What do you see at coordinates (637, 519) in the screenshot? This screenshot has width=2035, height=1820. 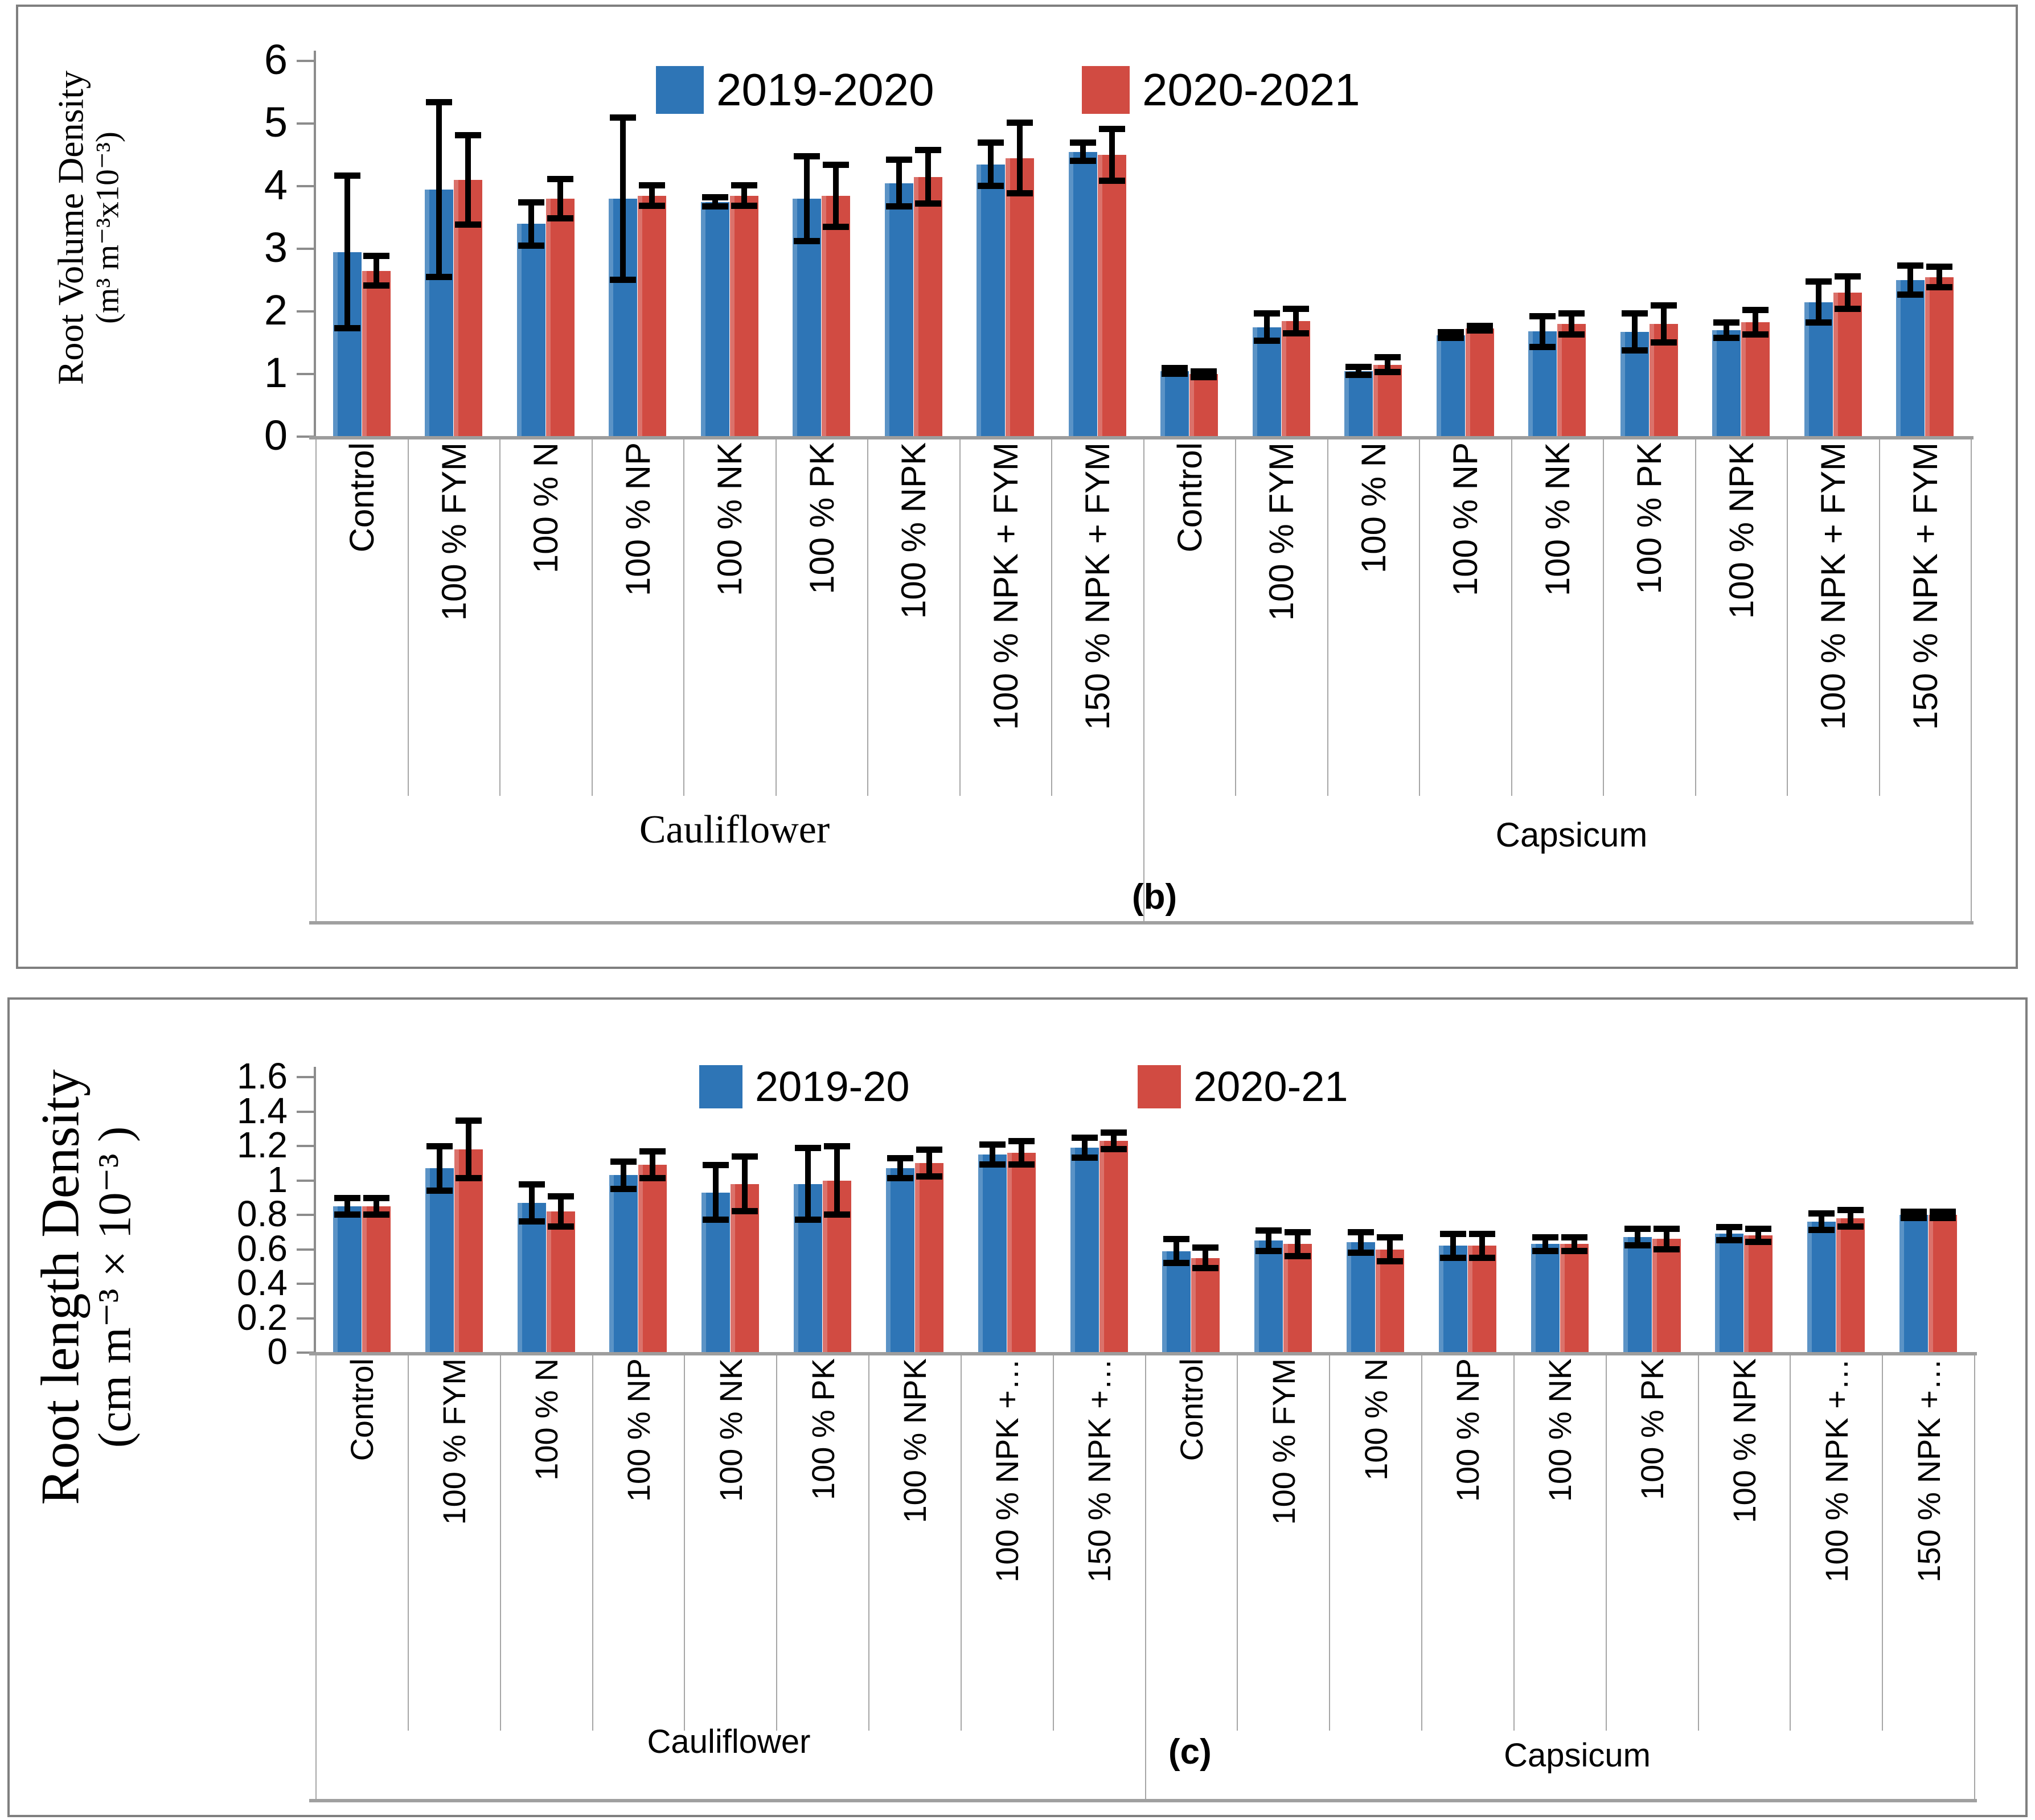 I see `category-label-text: 100 % NP` at bounding box center [637, 519].